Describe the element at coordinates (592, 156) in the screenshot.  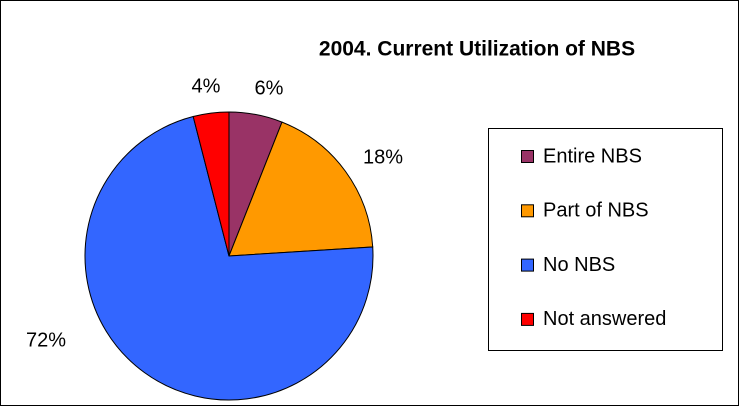
I see `legend-label: Entire NBS` at that location.